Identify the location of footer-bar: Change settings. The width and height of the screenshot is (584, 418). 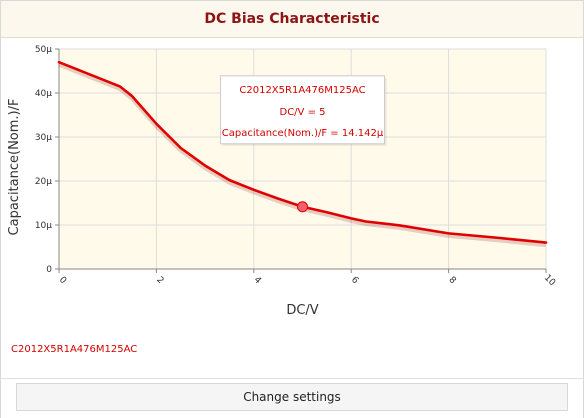
(292, 398).